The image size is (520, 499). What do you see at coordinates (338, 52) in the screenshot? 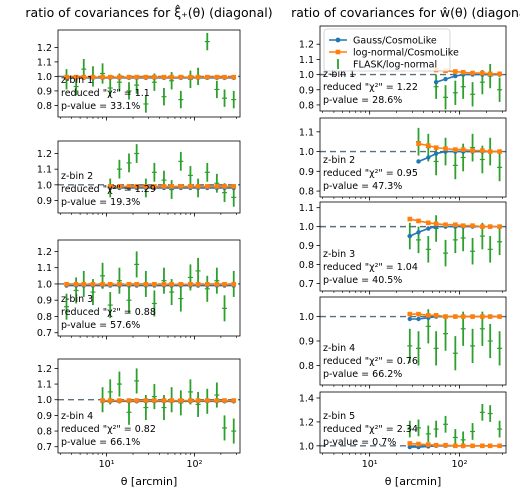
I see `legend-lognormal-marker` at bounding box center [338, 52].